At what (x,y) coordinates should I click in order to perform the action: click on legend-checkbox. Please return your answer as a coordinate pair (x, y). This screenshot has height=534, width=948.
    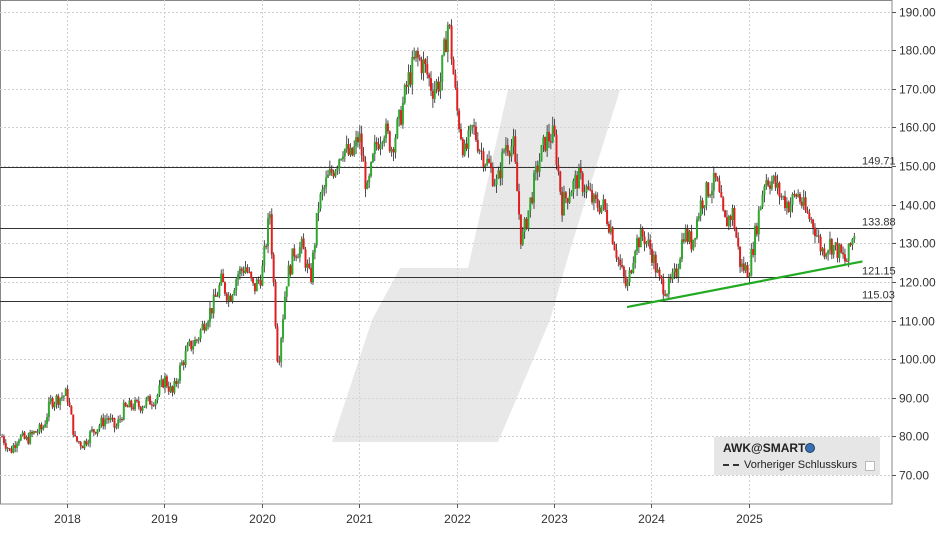
    Looking at the image, I should click on (870, 466).